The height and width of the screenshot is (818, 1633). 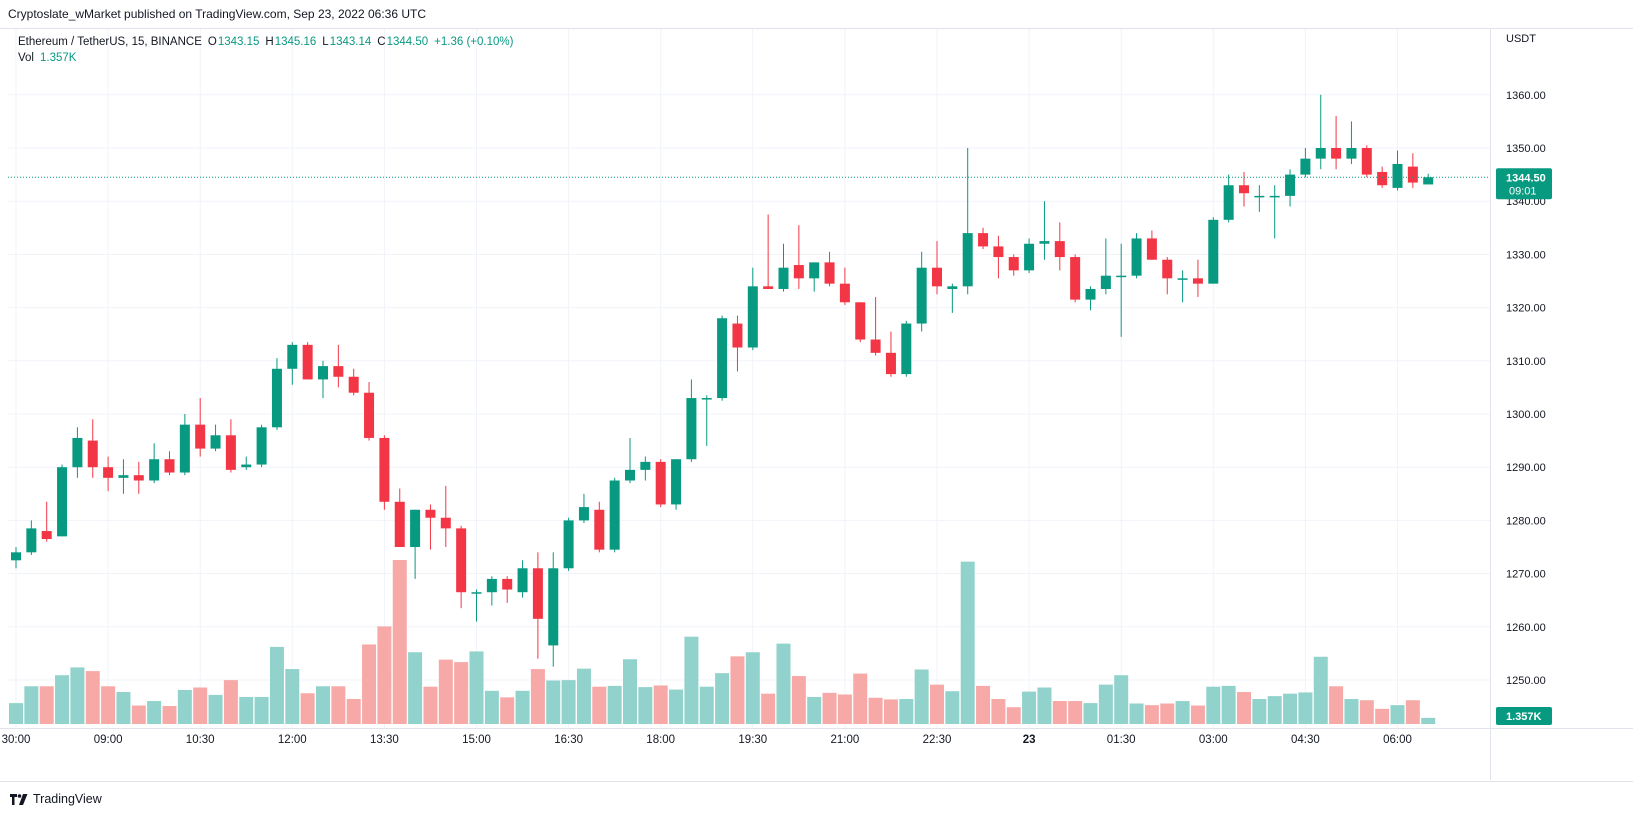 I want to click on high-label: H, so click(x=269, y=42).